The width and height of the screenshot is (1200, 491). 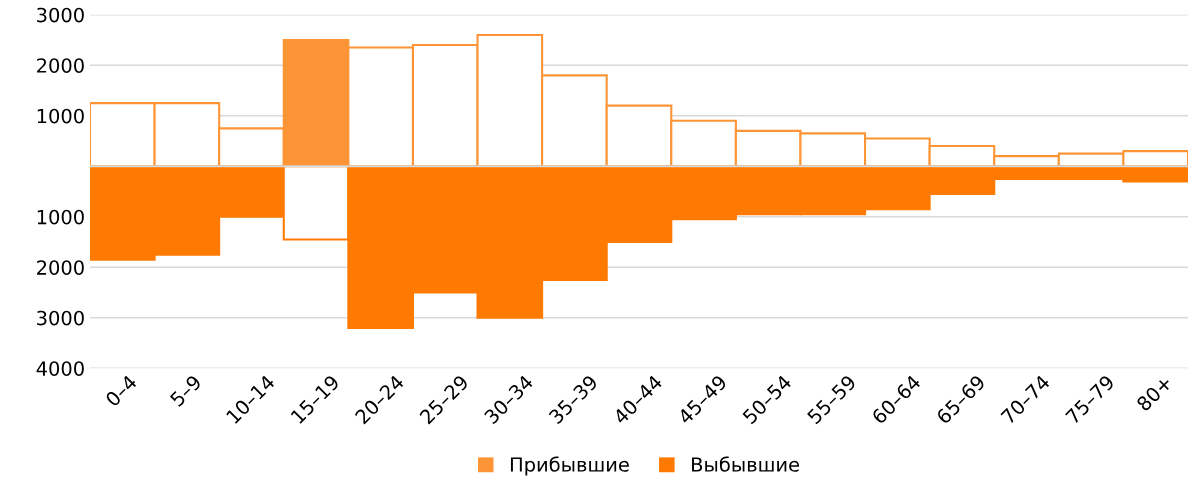 I want to click on x-tick-label: 0–4, so click(x=121, y=391).